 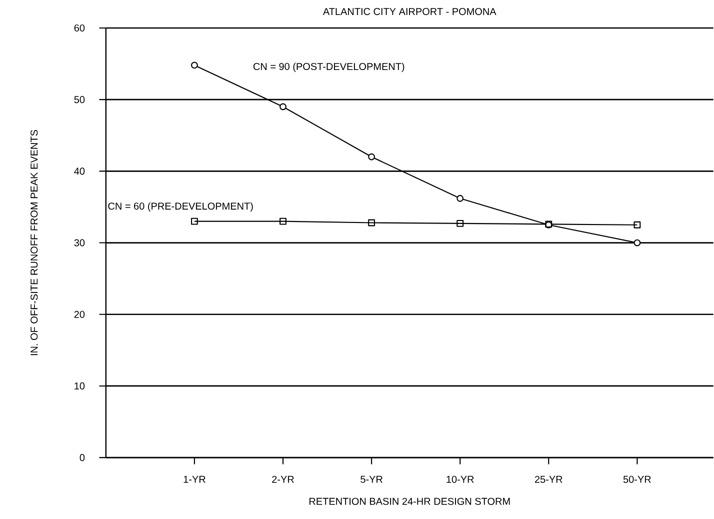 What do you see at coordinates (79, 28) in the screenshot?
I see `y-tick-label: 60` at bounding box center [79, 28].